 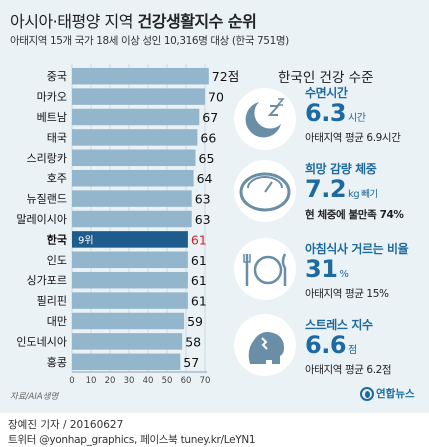 What do you see at coordinates (57, 137) in the screenshot?
I see `category-label: 태국` at bounding box center [57, 137].